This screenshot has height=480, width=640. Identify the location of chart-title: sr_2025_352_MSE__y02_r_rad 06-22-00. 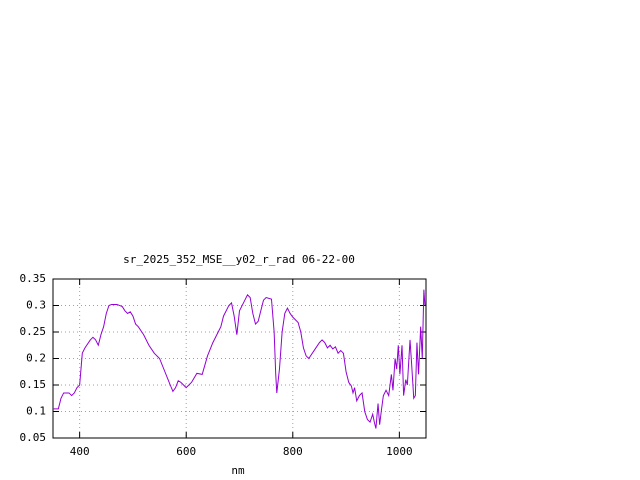
(239, 259).